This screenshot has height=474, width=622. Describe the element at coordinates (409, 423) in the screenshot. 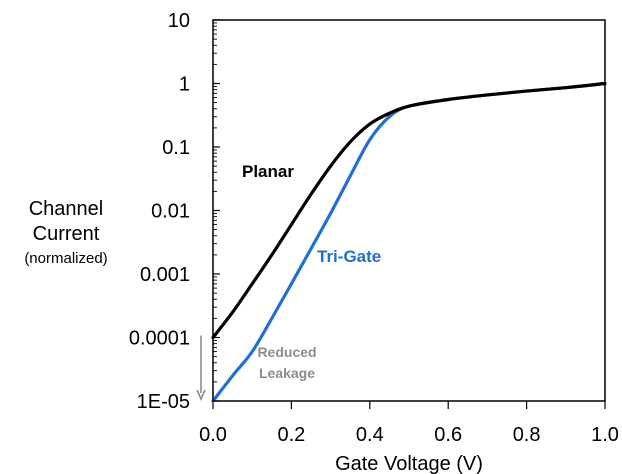

I see `x-axis-ticks: 0.0 0.2 0.4 0.6 0.8 1.0` at that location.